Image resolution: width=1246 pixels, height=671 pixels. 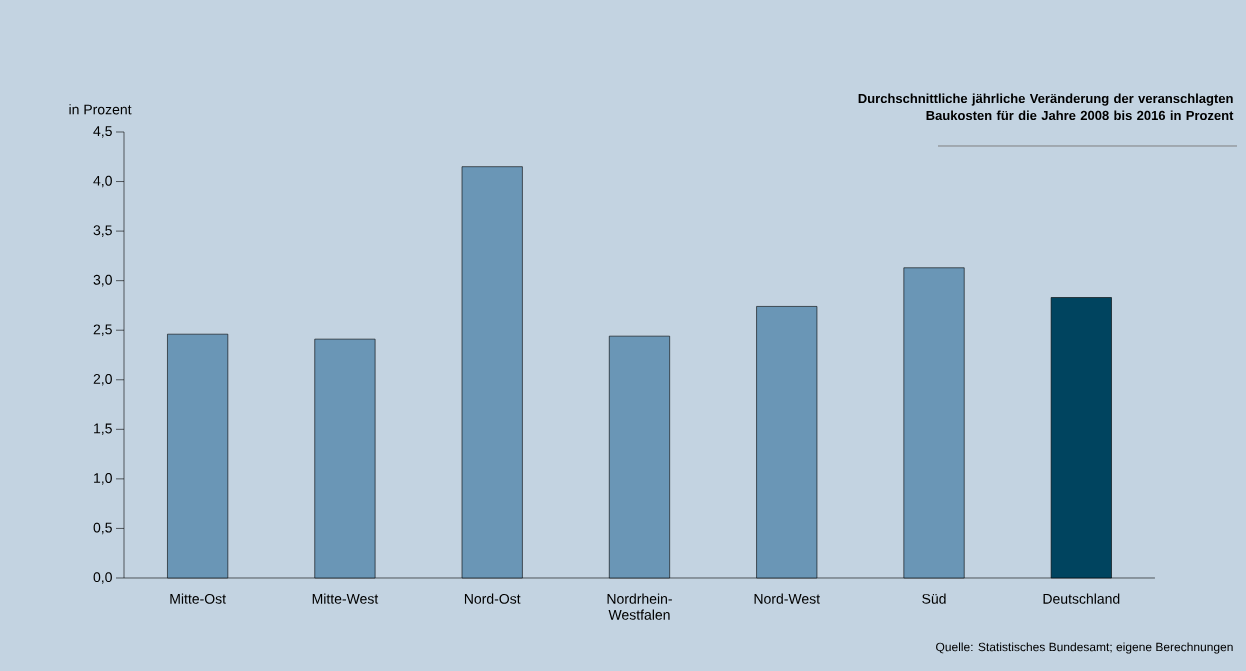 What do you see at coordinates (100, 109) in the screenshot?
I see `y-axis-title: in Prozent` at bounding box center [100, 109].